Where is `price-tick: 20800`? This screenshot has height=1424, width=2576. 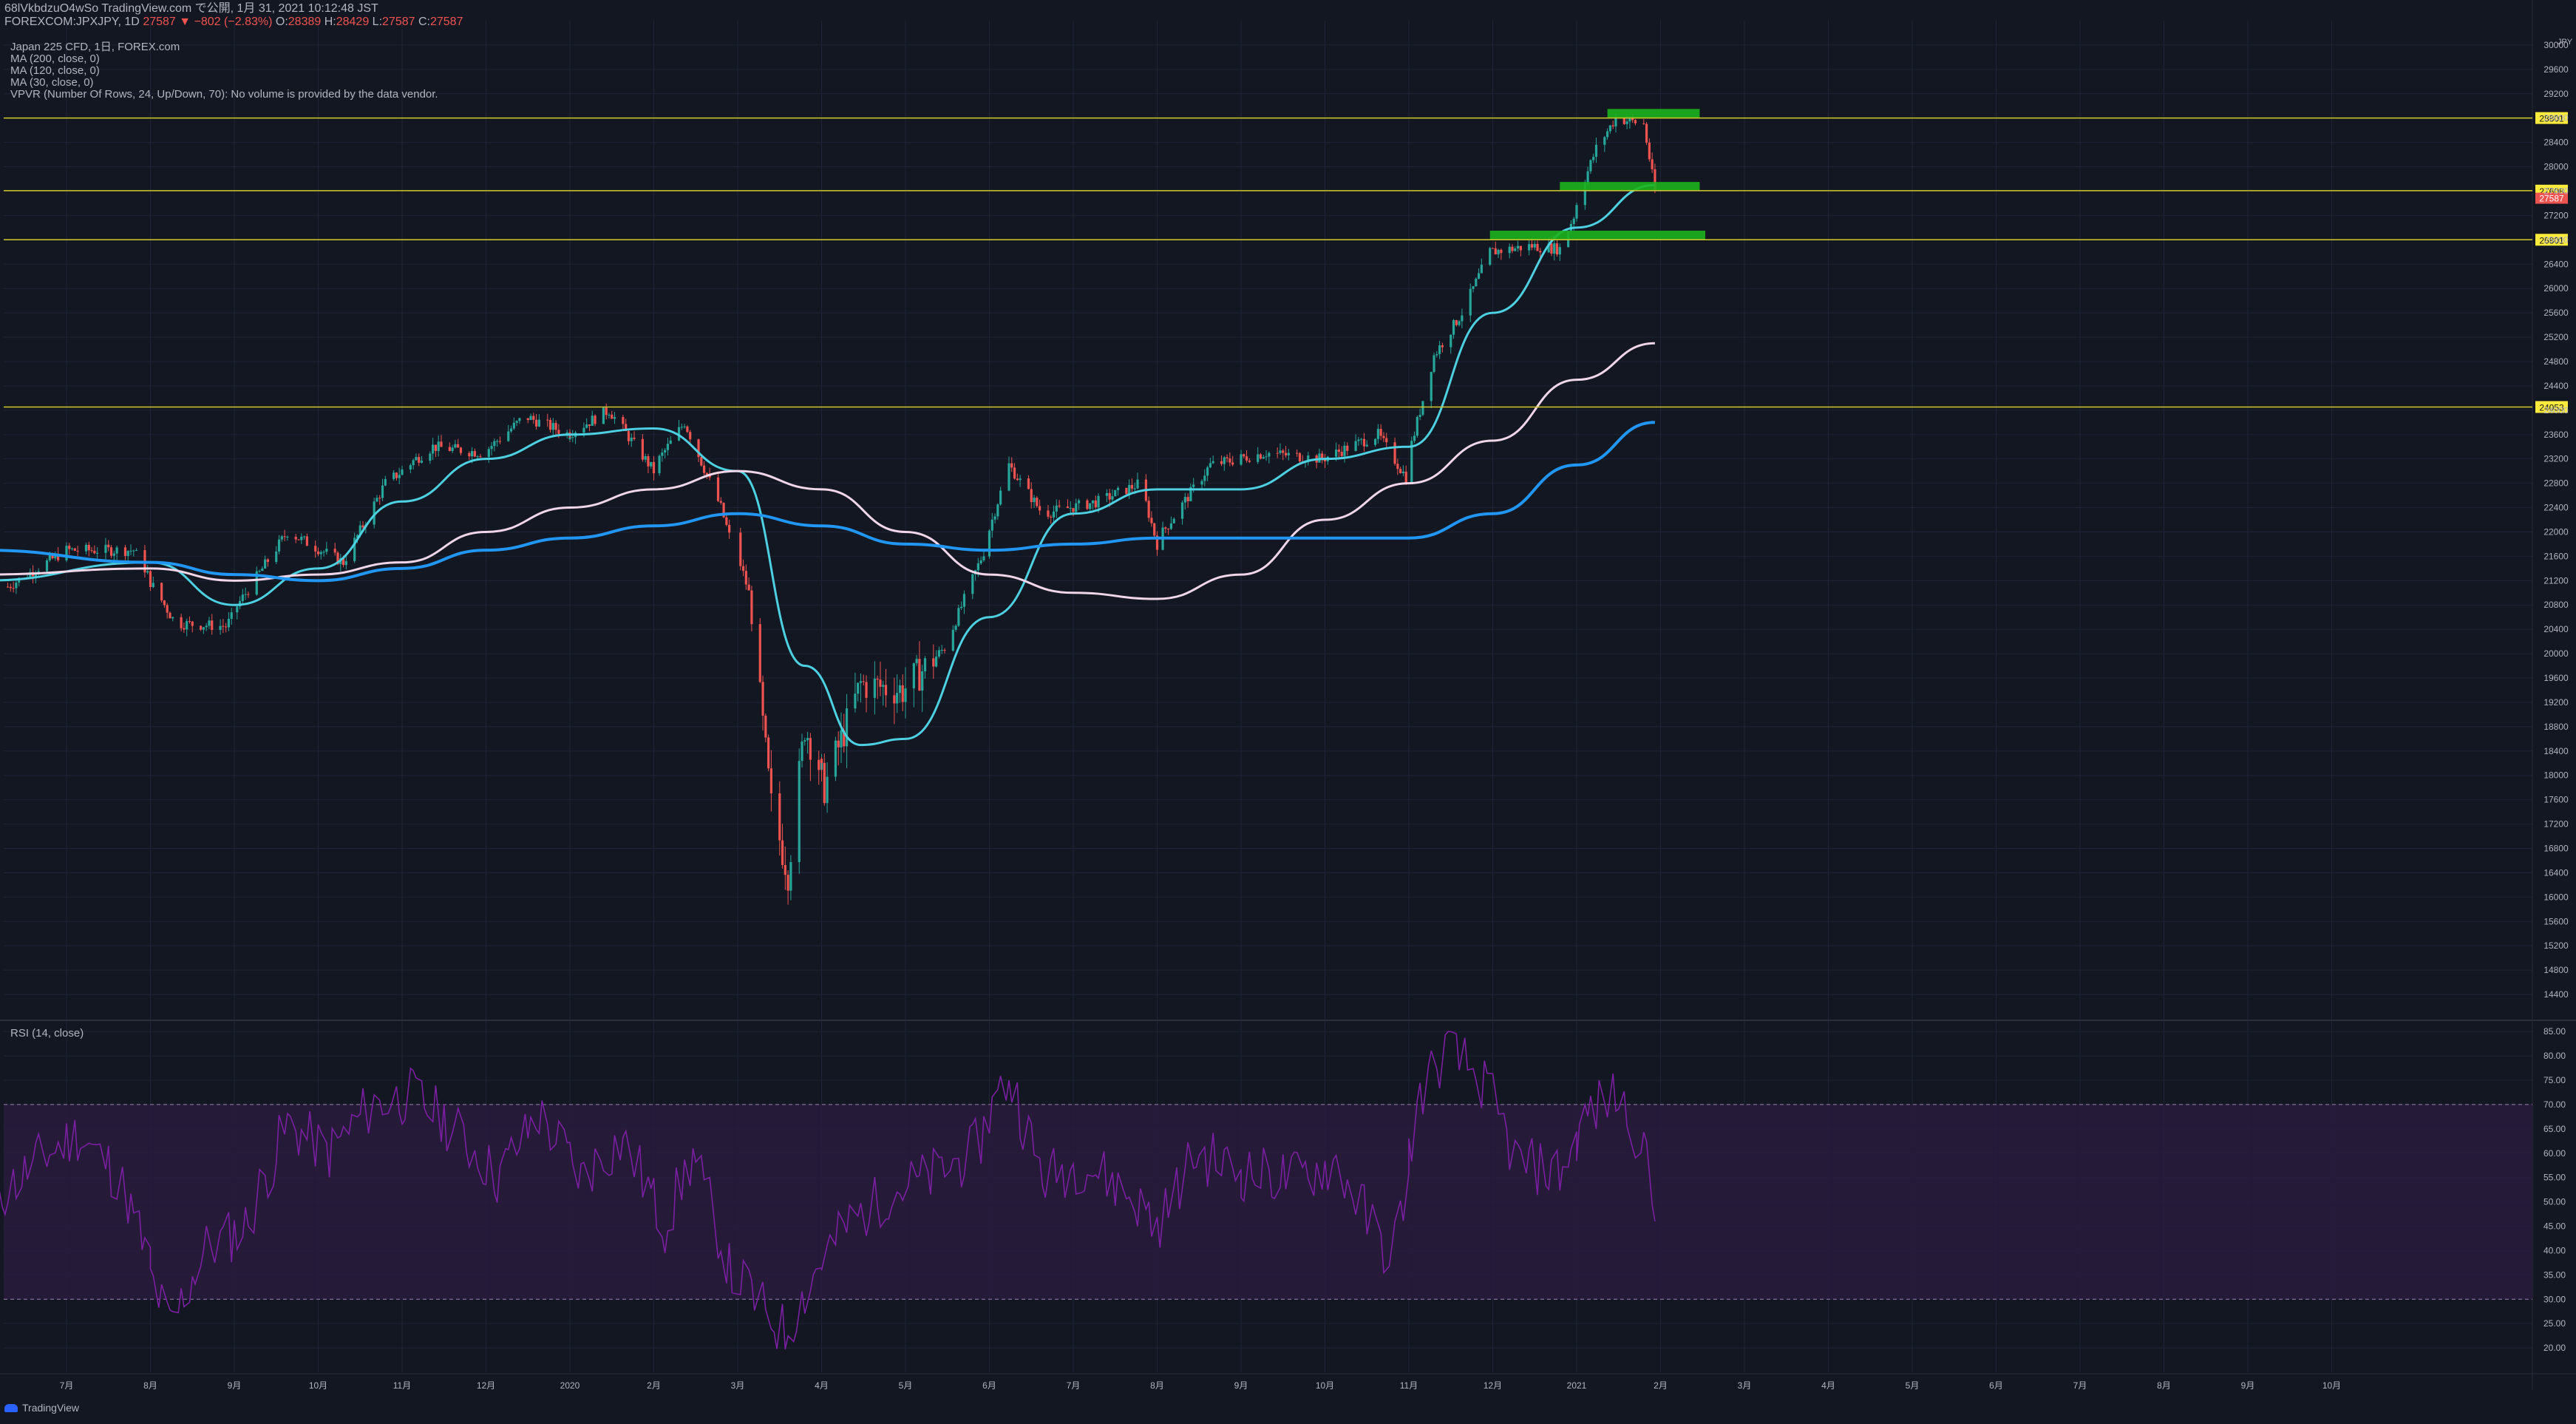 price-tick: 20800 is located at coordinates (2556, 605).